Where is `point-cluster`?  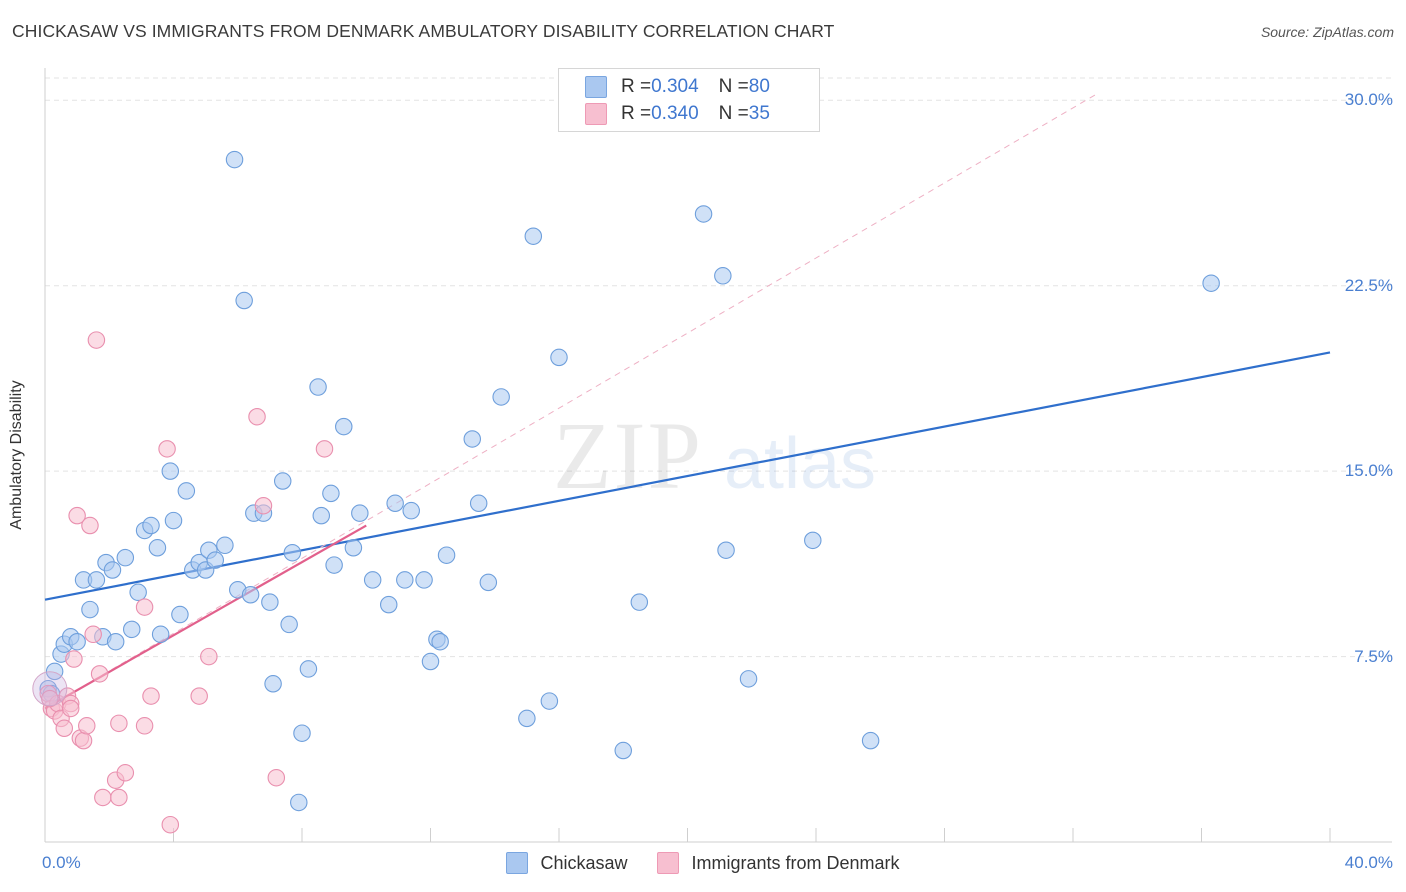
point-cluster is located at coordinates (50, 689).